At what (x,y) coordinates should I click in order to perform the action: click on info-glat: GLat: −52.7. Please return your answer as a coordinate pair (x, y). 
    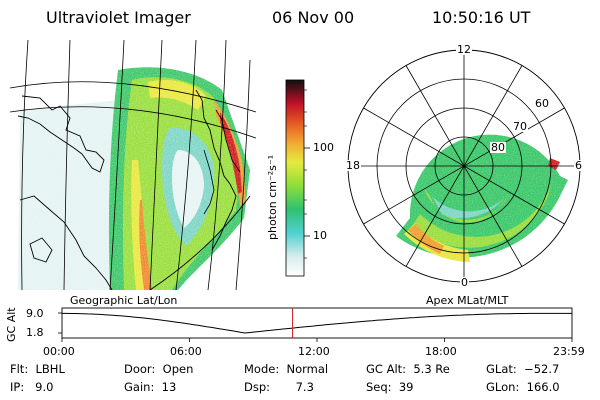
    Looking at the image, I should click on (523, 369).